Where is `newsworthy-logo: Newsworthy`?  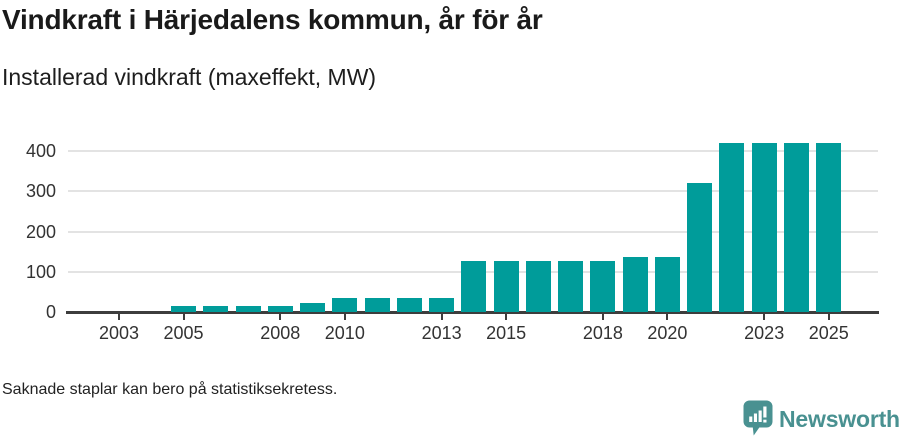 newsworthy-logo: Newsworthy is located at coordinates (821, 419).